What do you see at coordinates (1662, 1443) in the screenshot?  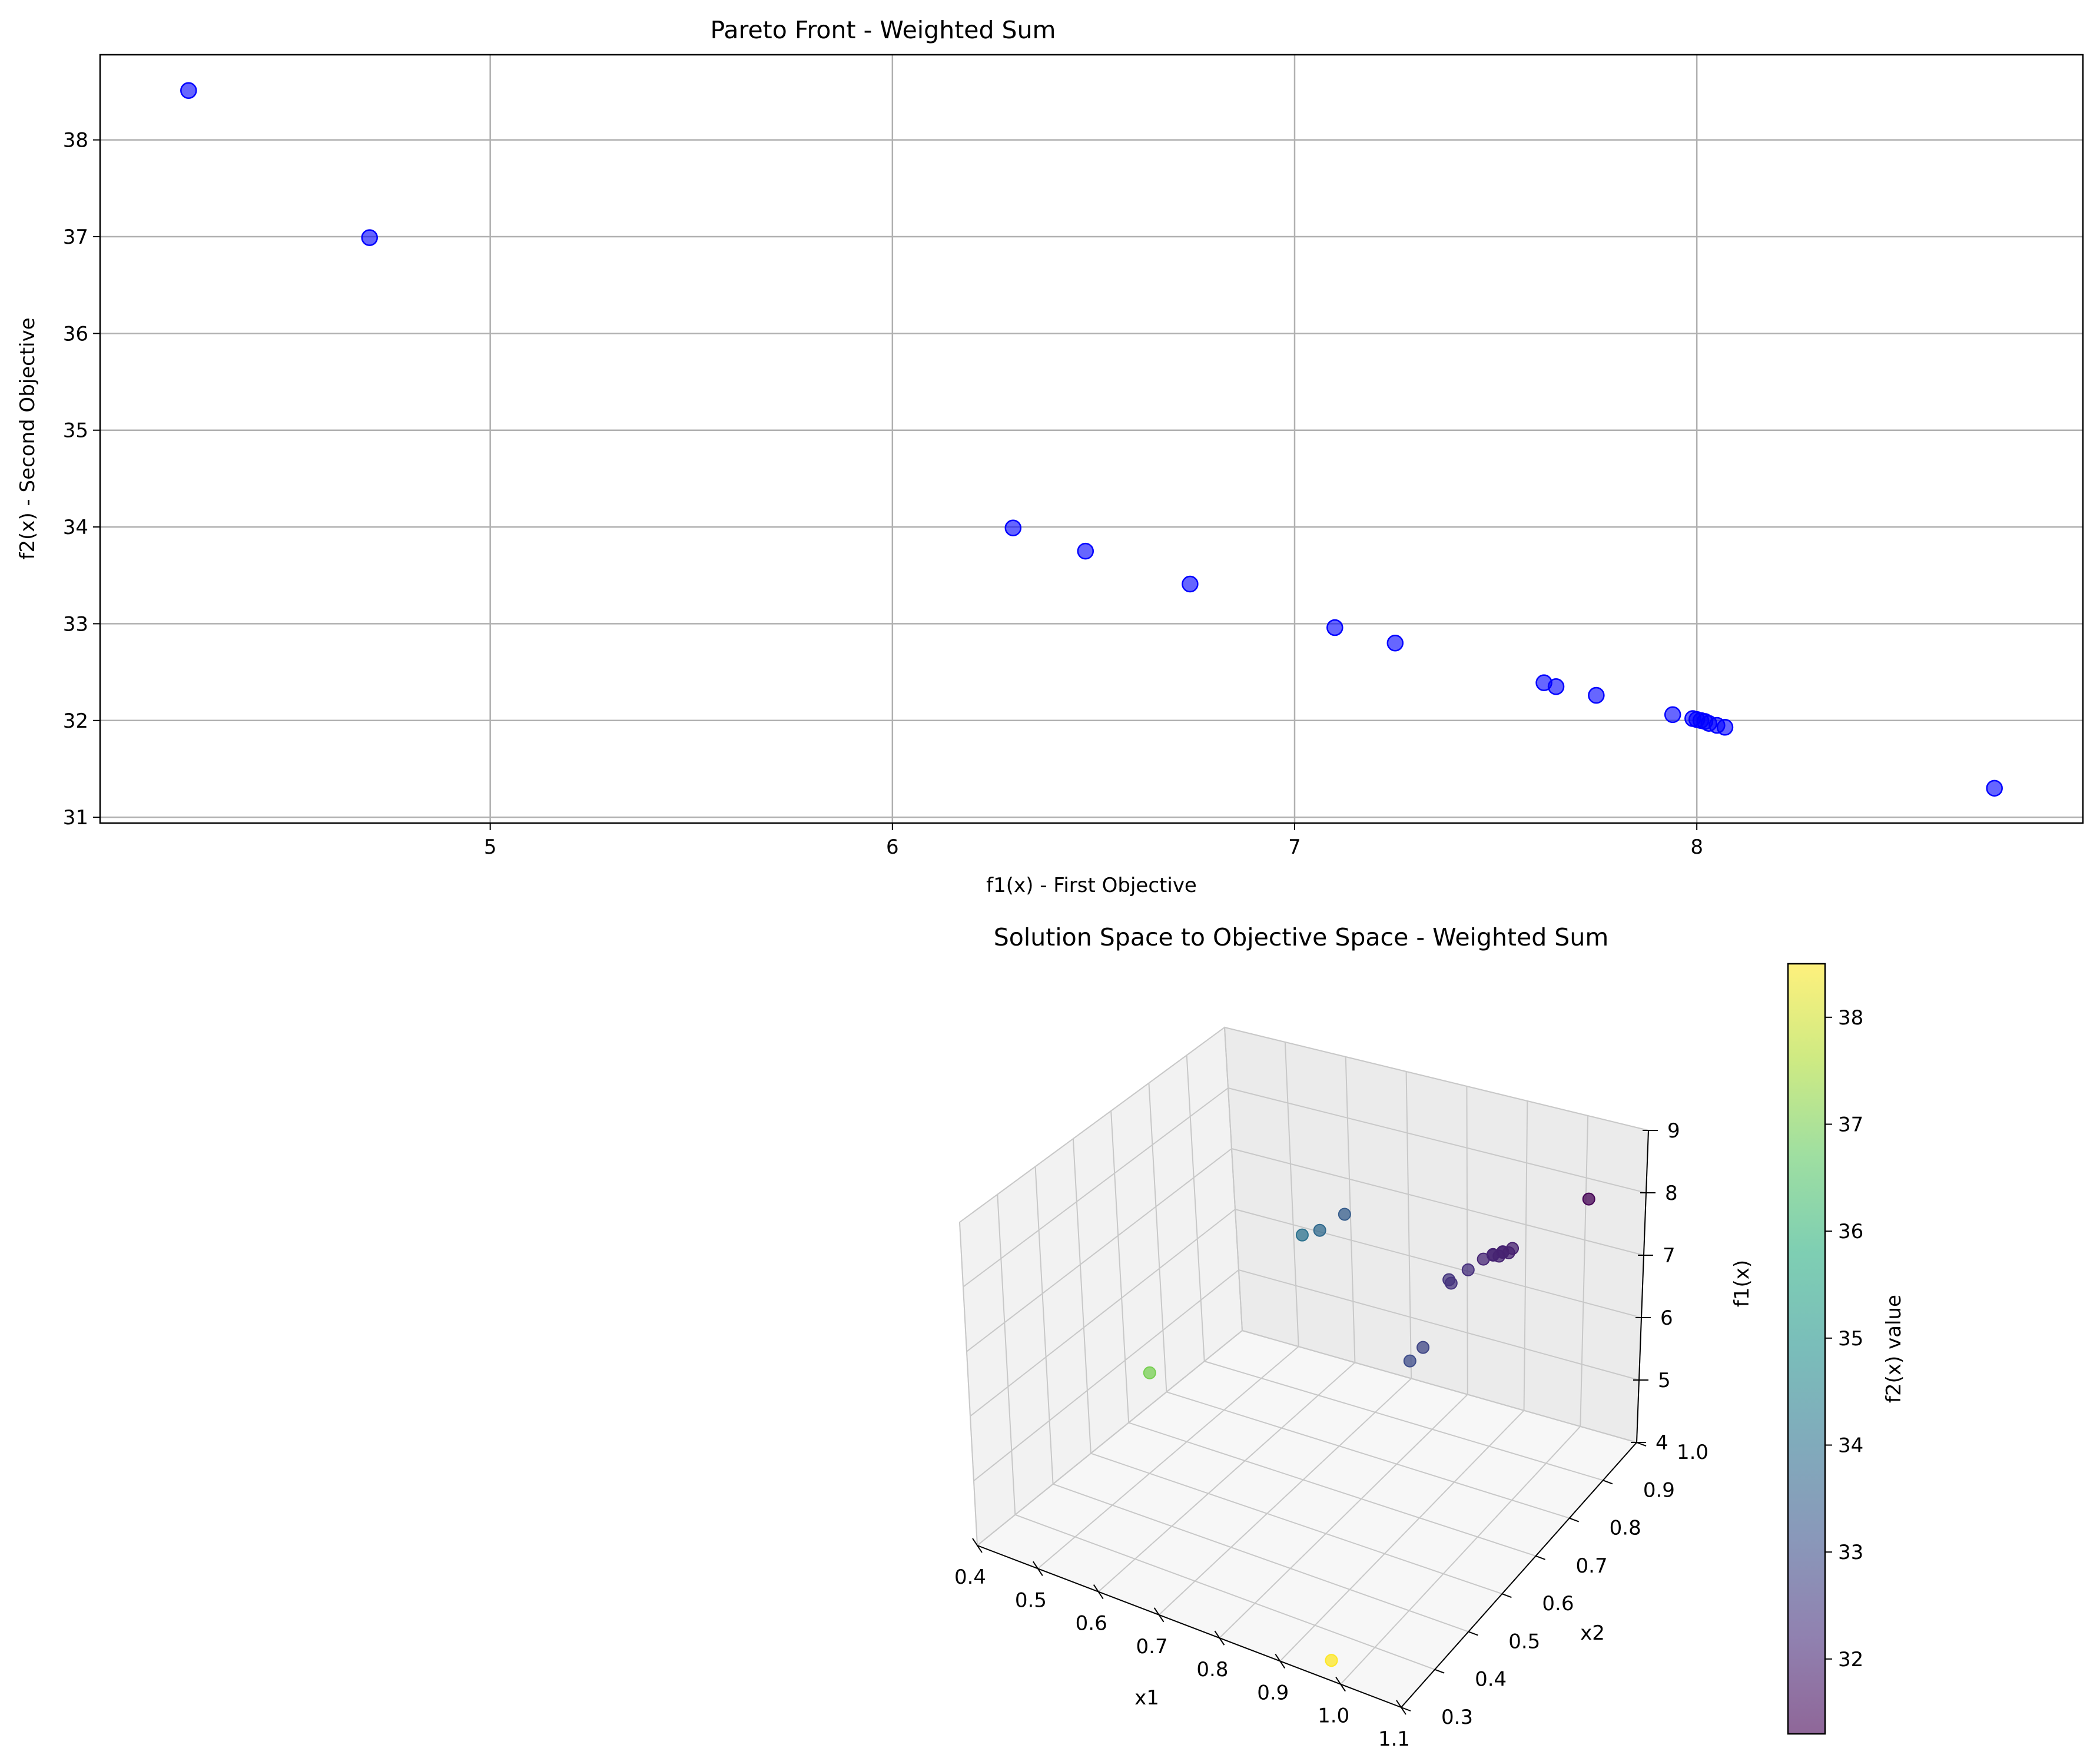 I see `f1-tick-label: 4` at bounding box center [1662, 1443].